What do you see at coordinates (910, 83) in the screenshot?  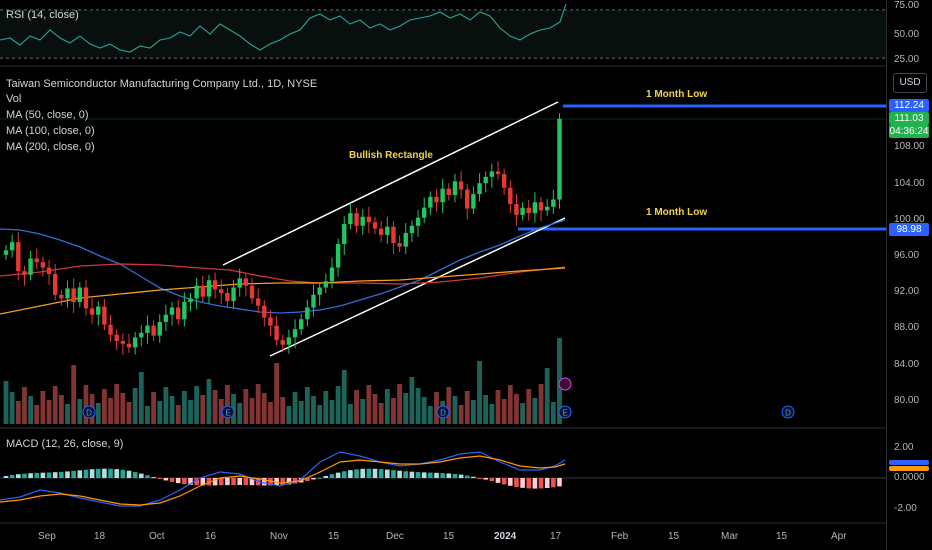 I see `currency-button: USD` at bounding box center [910, 83].